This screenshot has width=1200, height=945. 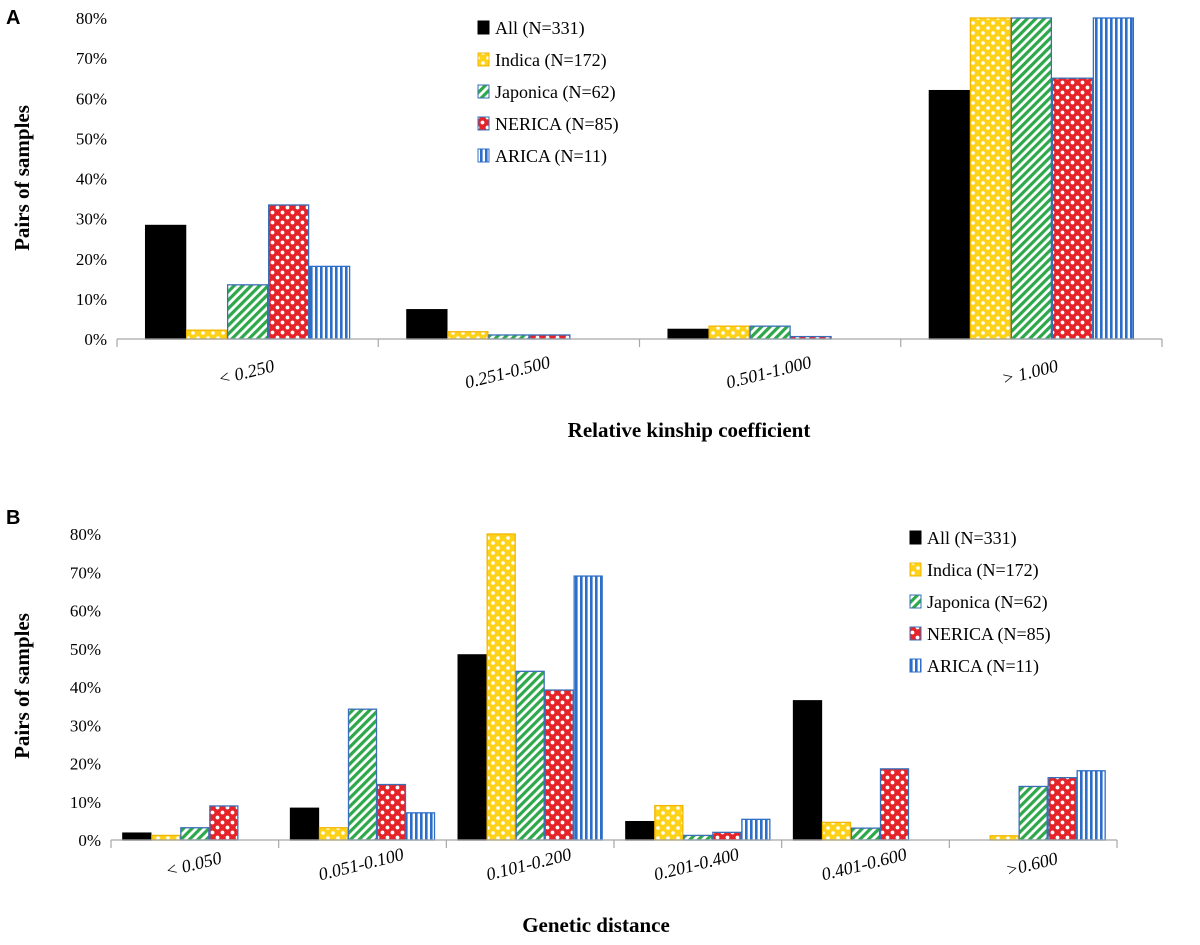 What do you see at coordinates (696, 864) in the screenshot?
I see `category-label: 0.201-0.400` at bounding box center [696, 864].